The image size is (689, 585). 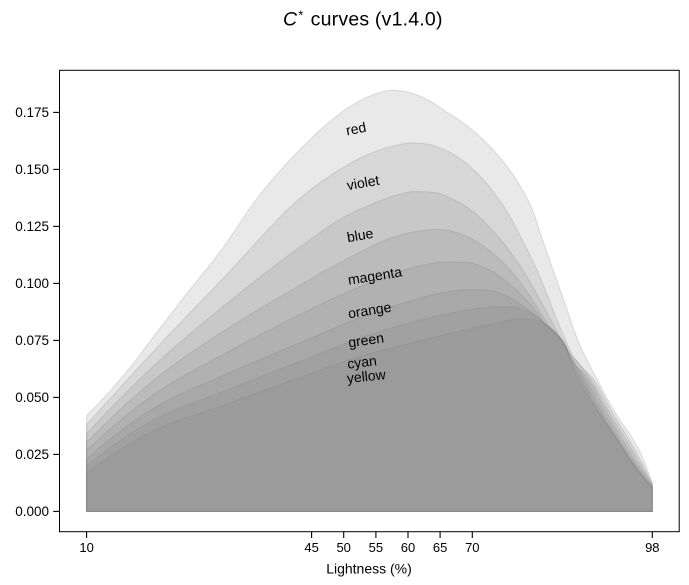 What do you see at coordinates (32, 397) in the screenshot?
I see `svg-text: 0.050` at bounding box center [32, 397].